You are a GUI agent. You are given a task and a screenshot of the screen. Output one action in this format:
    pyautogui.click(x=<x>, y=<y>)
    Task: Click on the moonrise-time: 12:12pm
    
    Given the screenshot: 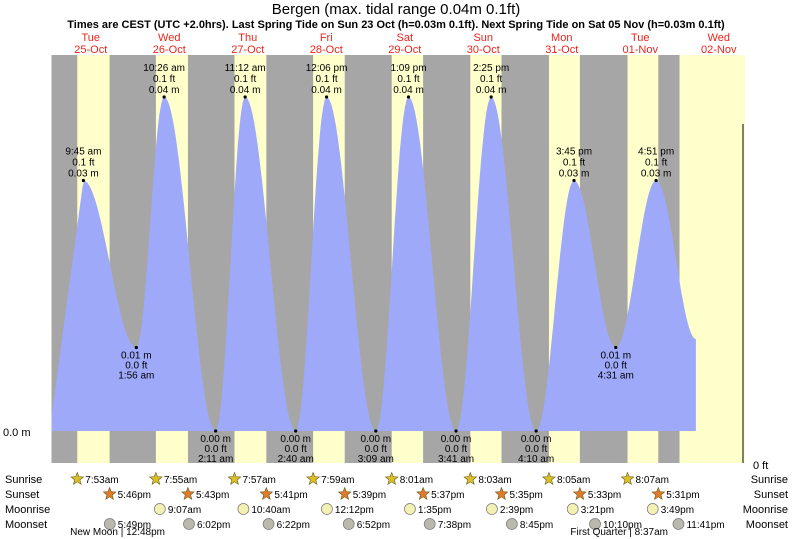 What is the action you would take?
    pyautogui.click(x=354, y=510)
    